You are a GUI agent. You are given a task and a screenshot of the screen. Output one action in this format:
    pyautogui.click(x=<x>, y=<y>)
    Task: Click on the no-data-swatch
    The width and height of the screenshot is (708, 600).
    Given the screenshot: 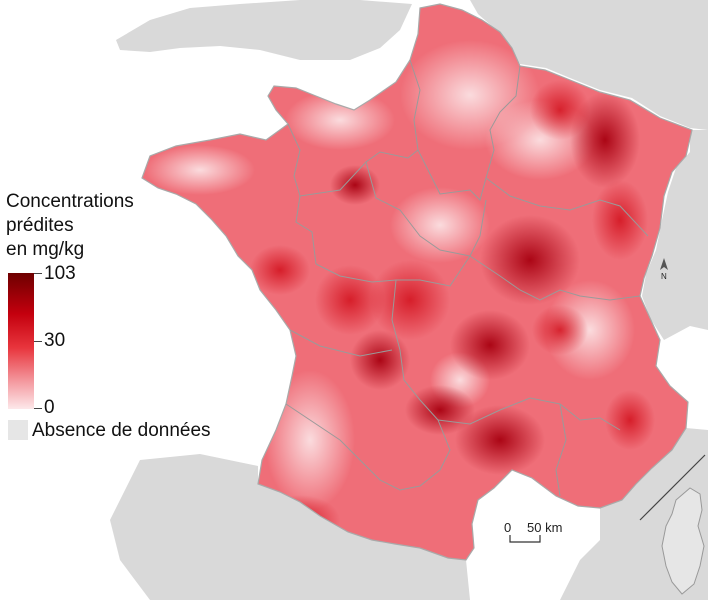 What is the action you would take?
    pyautogui.click(x=18, y=430)
    